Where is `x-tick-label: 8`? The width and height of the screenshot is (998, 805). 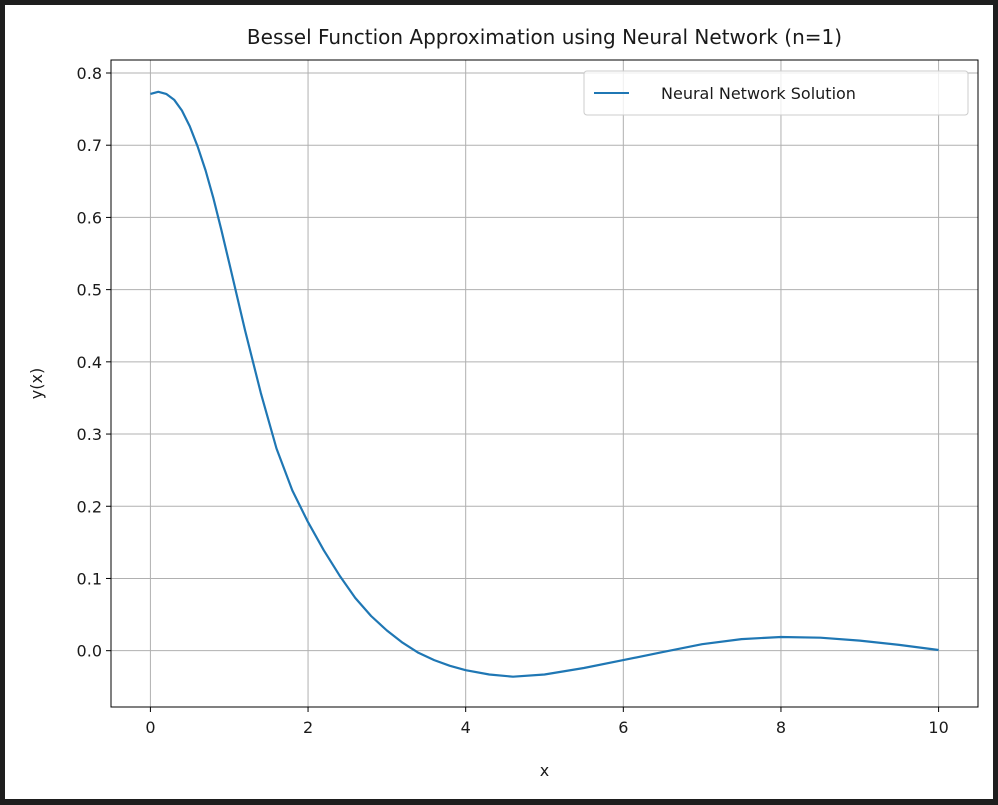
x-tick-label: 8 is located at coordinates (781, 727).